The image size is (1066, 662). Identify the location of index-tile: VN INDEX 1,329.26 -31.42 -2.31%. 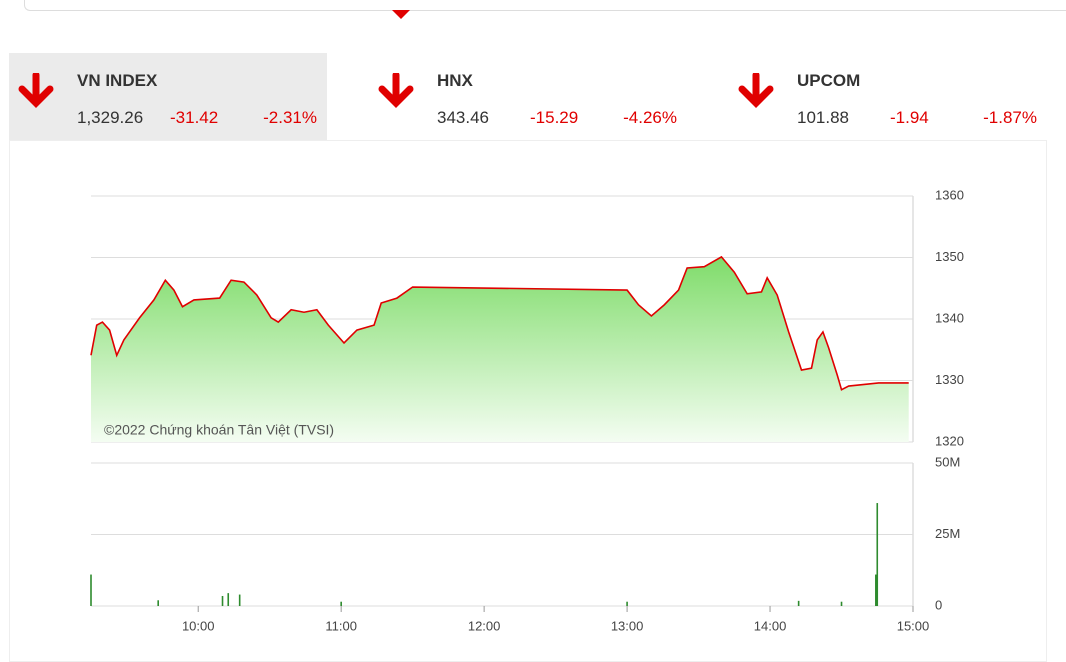
(168, 96).